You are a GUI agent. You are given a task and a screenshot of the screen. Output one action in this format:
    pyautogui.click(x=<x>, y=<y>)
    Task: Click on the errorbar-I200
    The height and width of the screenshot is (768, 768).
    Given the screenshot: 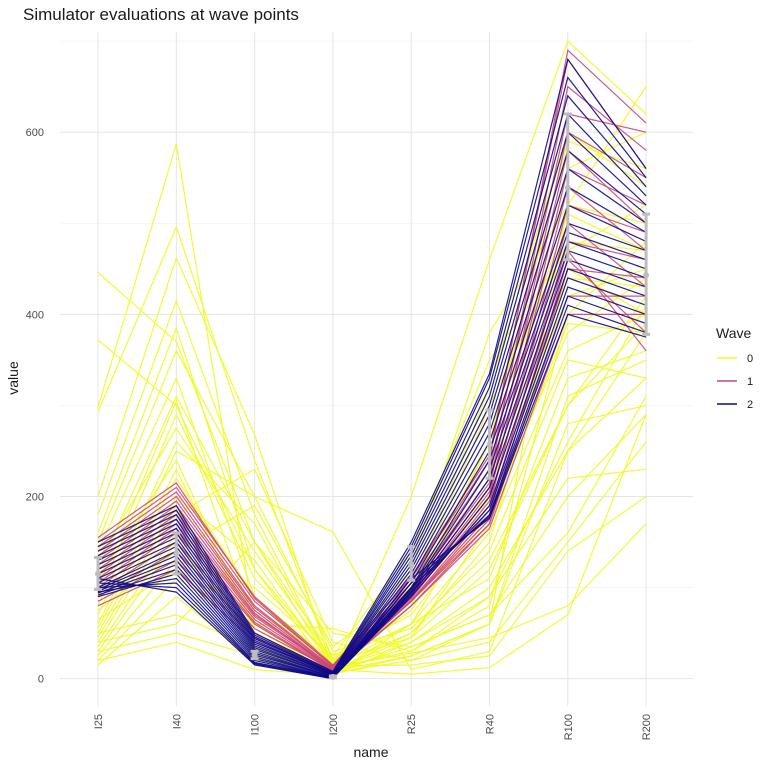 What is the action you would take?
    pyautogui.click(x=332, y=676)
    